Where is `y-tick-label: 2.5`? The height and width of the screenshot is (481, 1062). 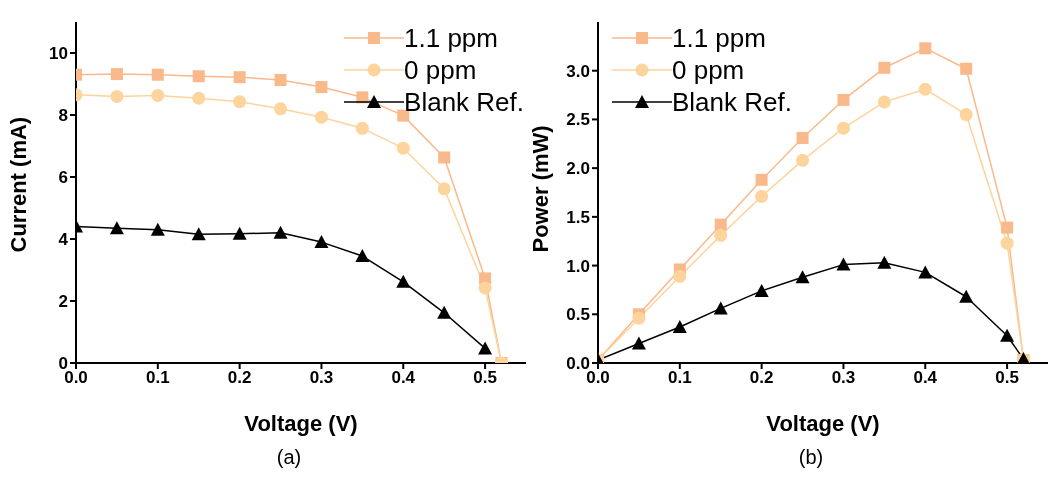
y-tick-label: 2.5 is located at coordinates (578, 120).